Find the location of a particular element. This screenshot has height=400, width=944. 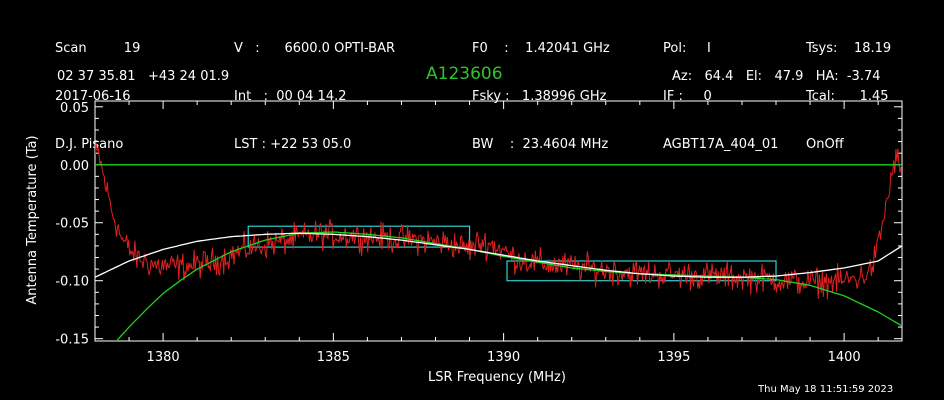

header-col4: Pol: I IF : 0 AGBT17A_404_01 is located at coordinates (720, 89).